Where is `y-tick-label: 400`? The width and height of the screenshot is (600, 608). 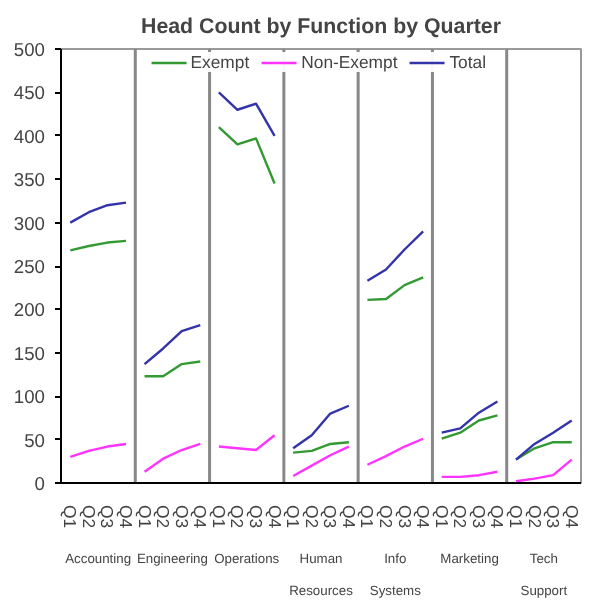
y-tick-label: 400 is located at coordinates (29, 136).